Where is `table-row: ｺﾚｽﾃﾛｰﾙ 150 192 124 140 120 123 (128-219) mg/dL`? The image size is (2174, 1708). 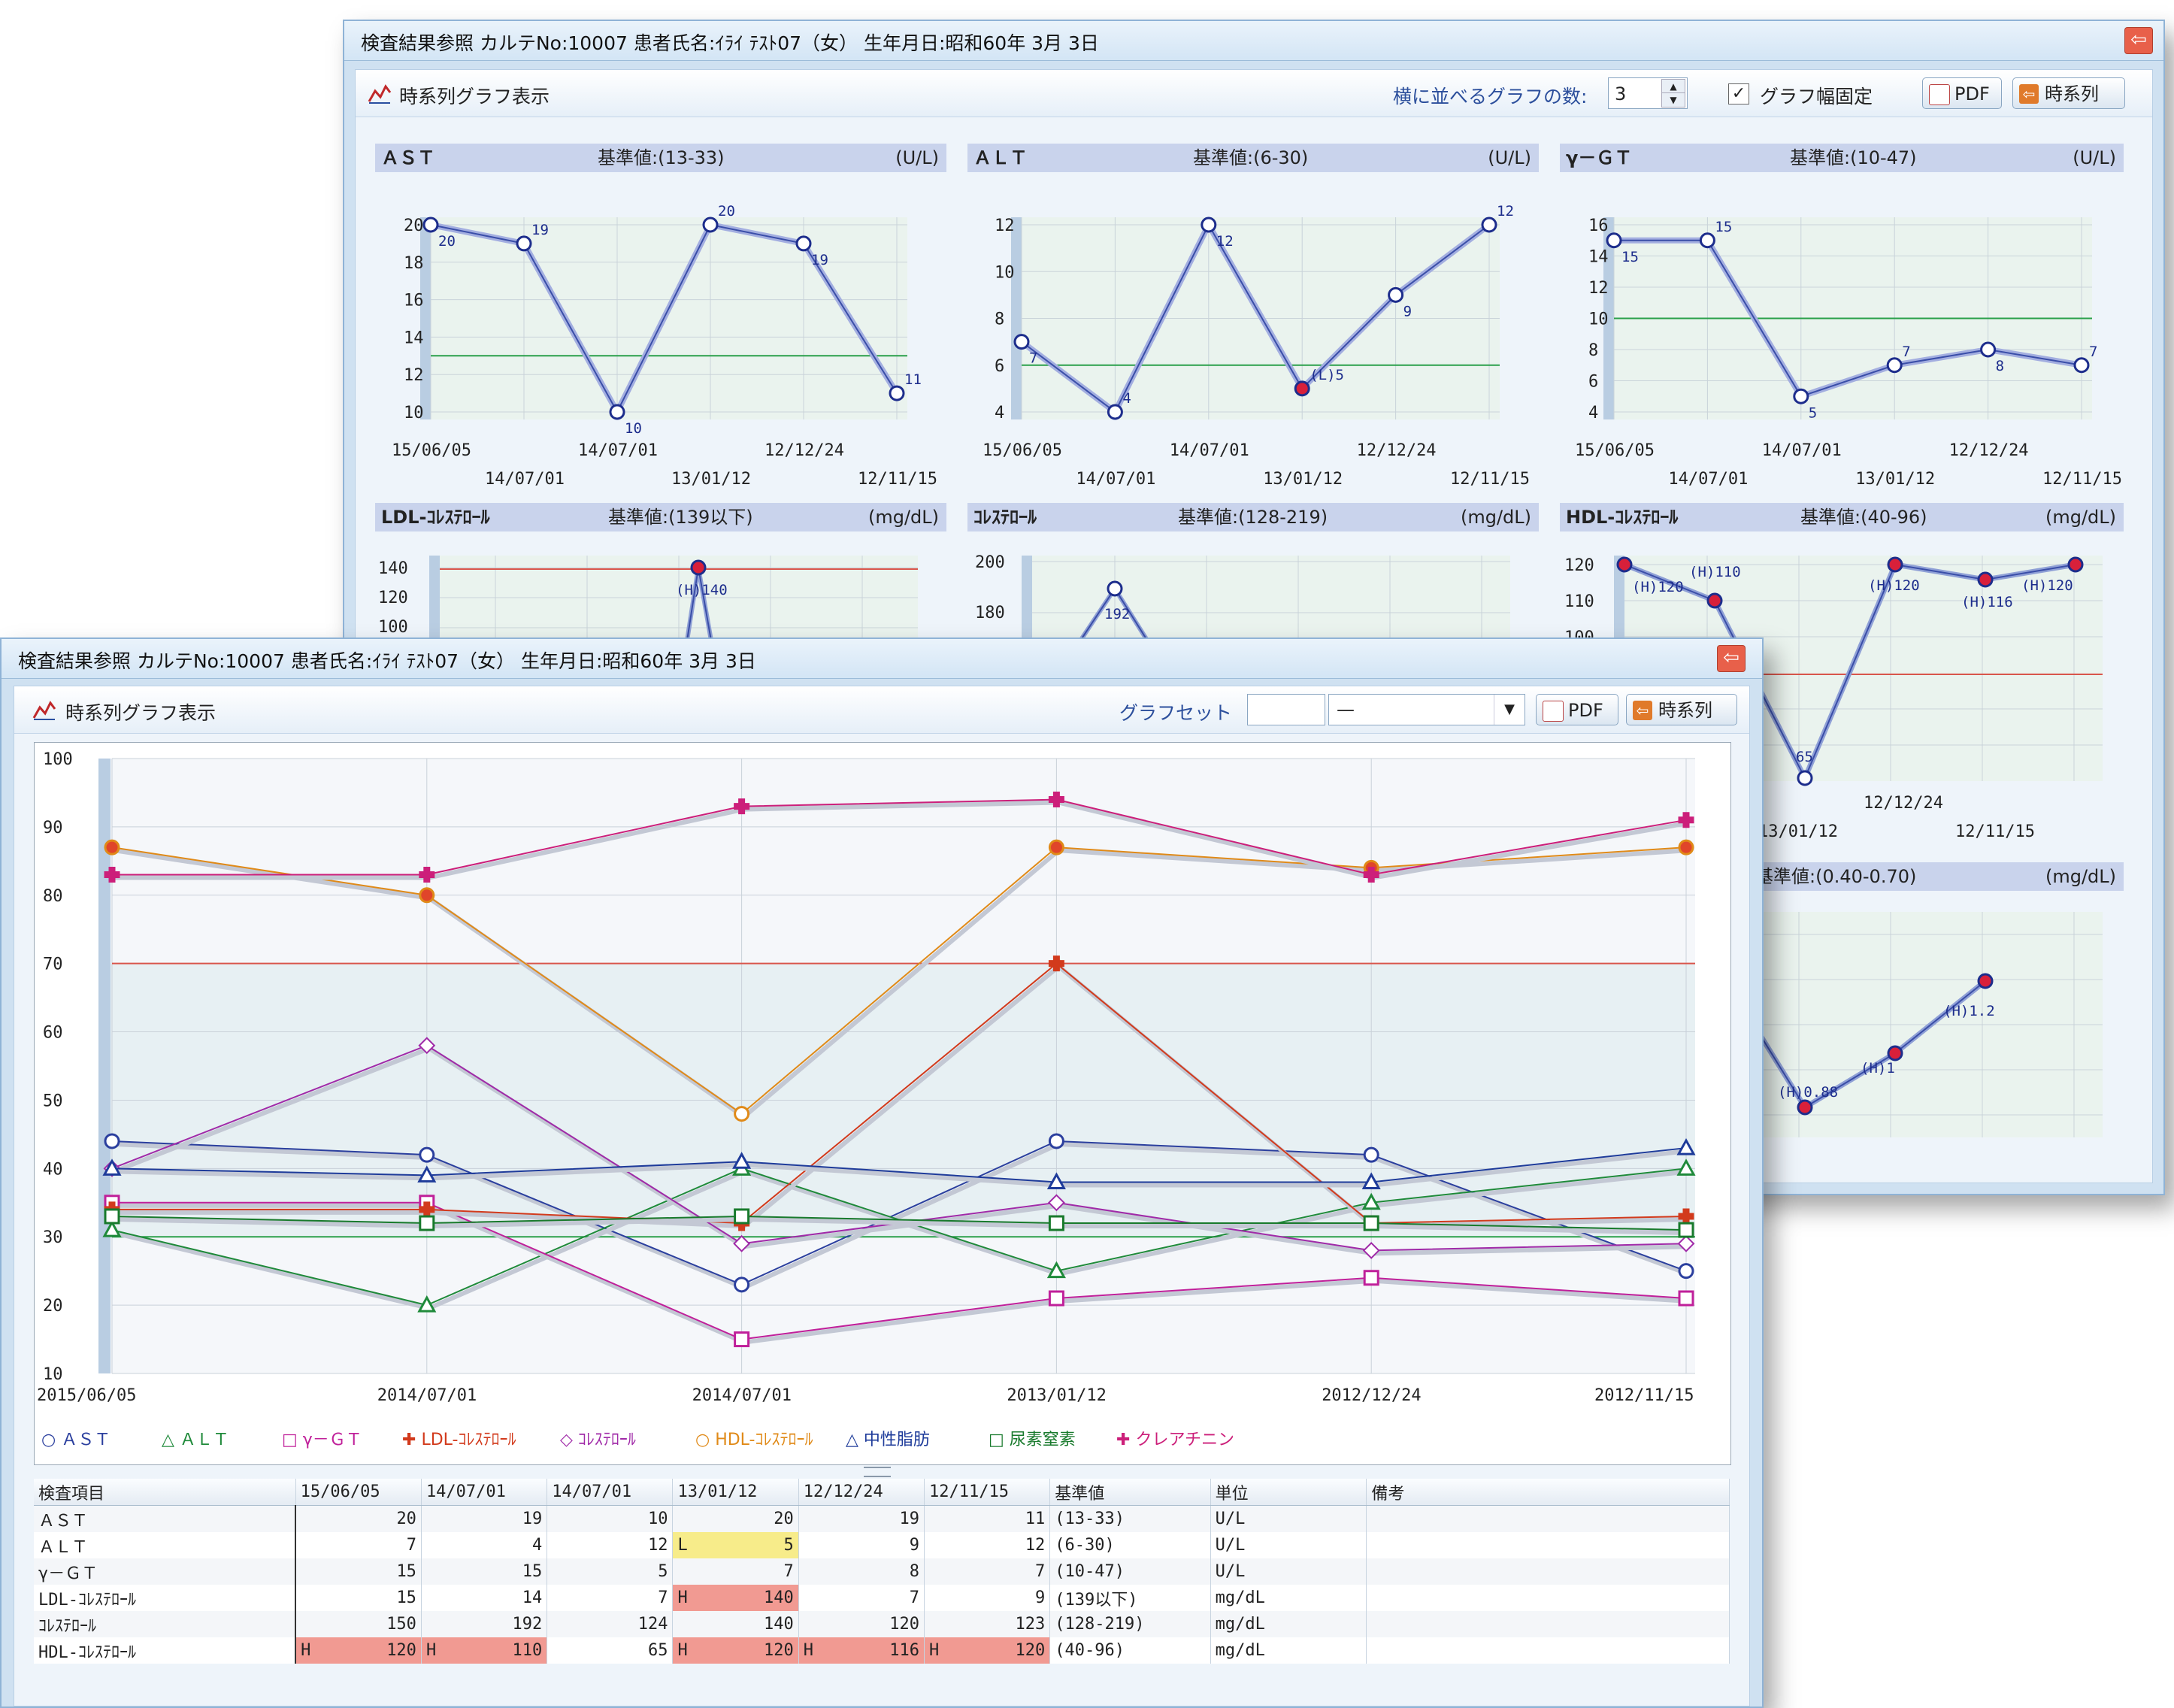 table-row: ｺﾚｽﾃﾛｰﾙ 150 192 124 140 120 123 (128-219) mg/dL is located at coordinates (882, 1624).